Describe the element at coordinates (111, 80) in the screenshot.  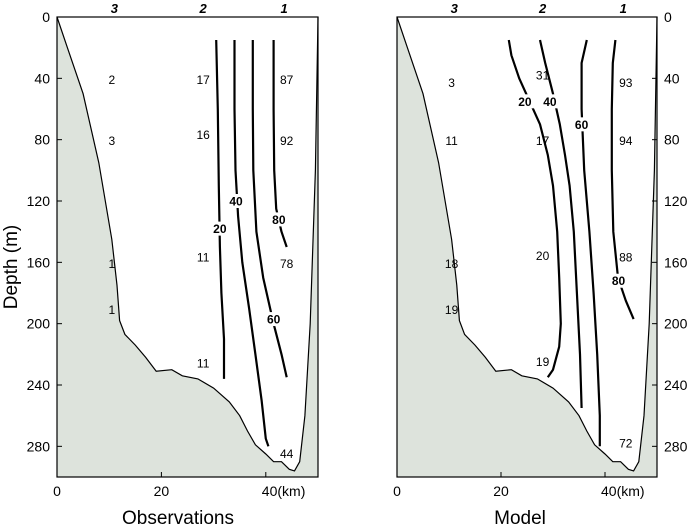
I see `value-label: 2` at that location.